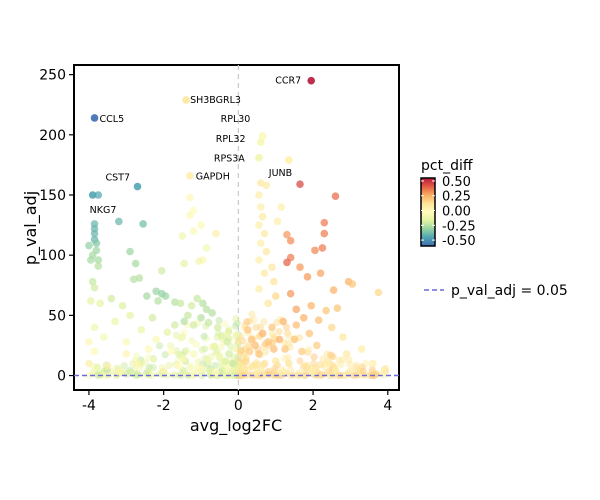 The height and width of the screenshot is (500, 600). I want to click on colorbar-tick-label: 0.00, so click(456, 212).